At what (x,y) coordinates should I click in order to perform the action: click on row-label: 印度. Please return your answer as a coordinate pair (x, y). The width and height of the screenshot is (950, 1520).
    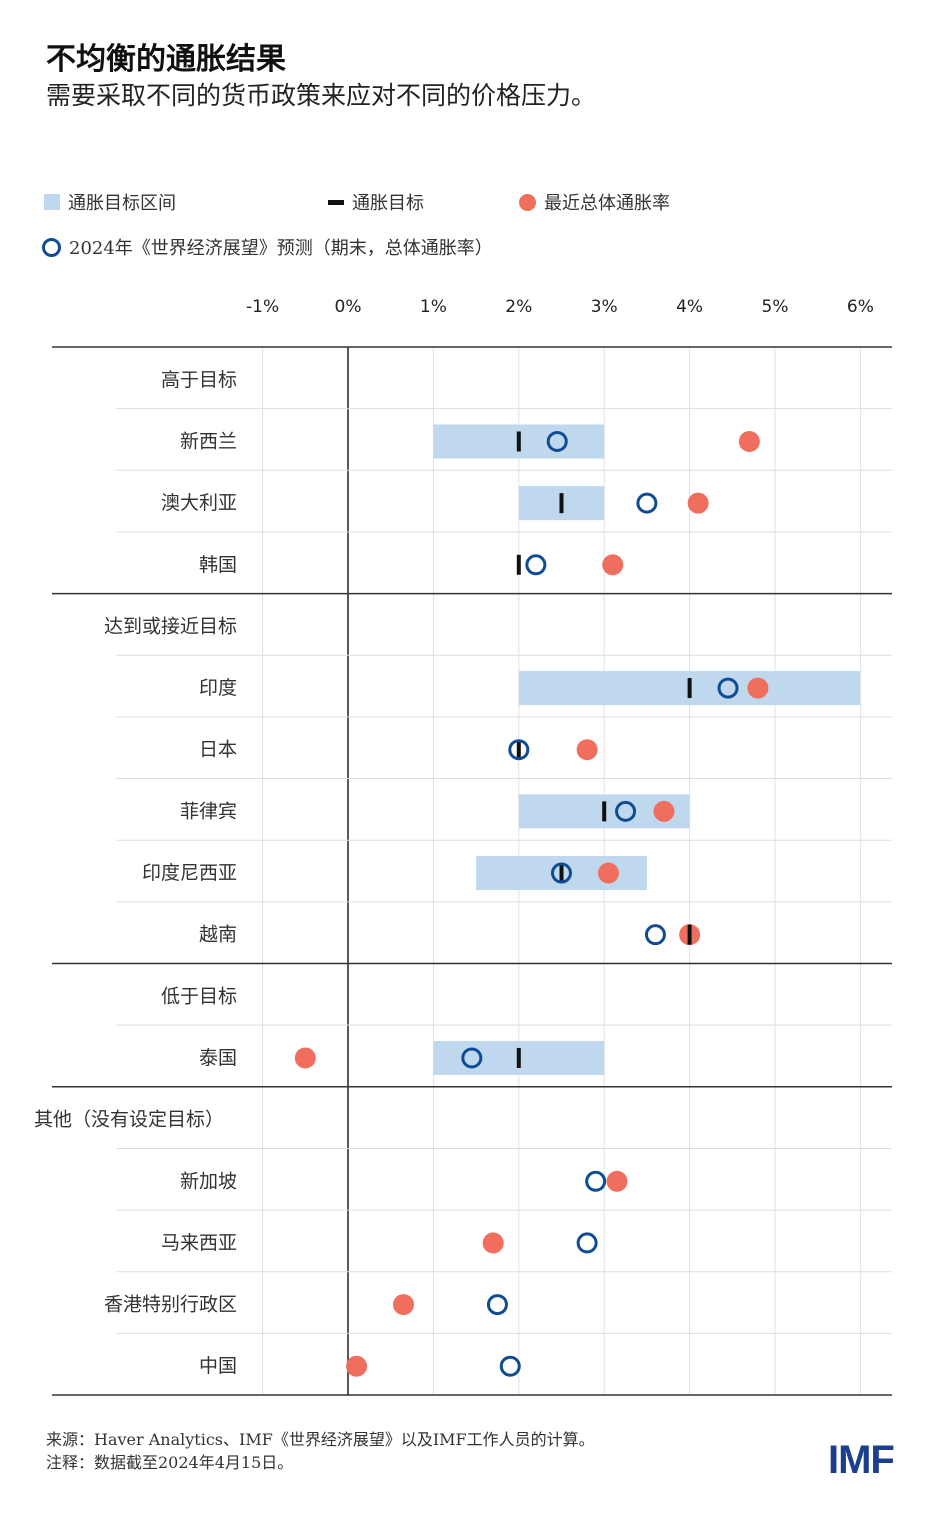
    Looking at the image, I should click on (218, 688).